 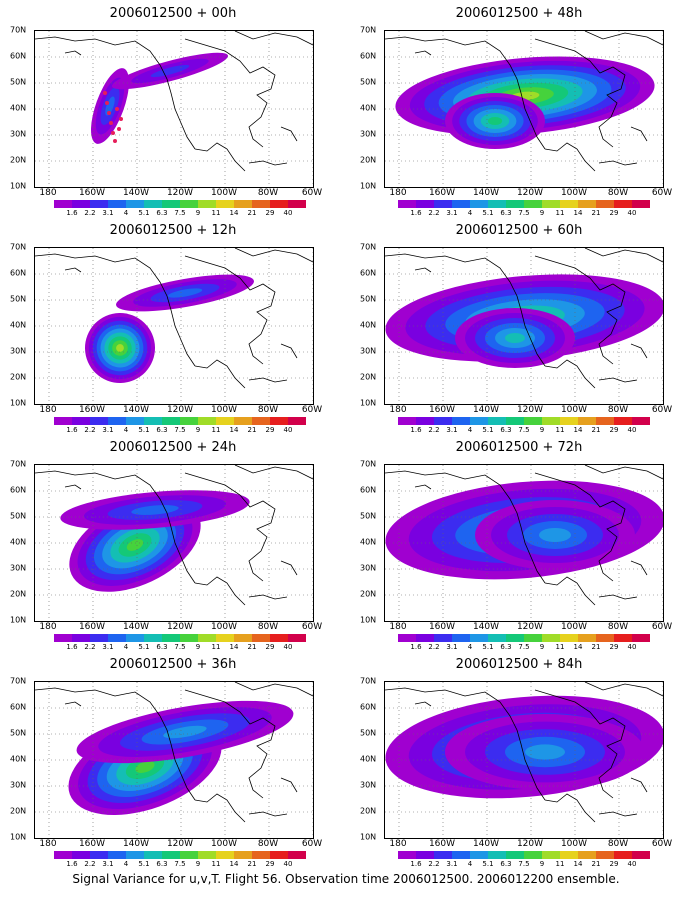 I want to click on lat-tick-label: 40N, so click(x=18, y=108).